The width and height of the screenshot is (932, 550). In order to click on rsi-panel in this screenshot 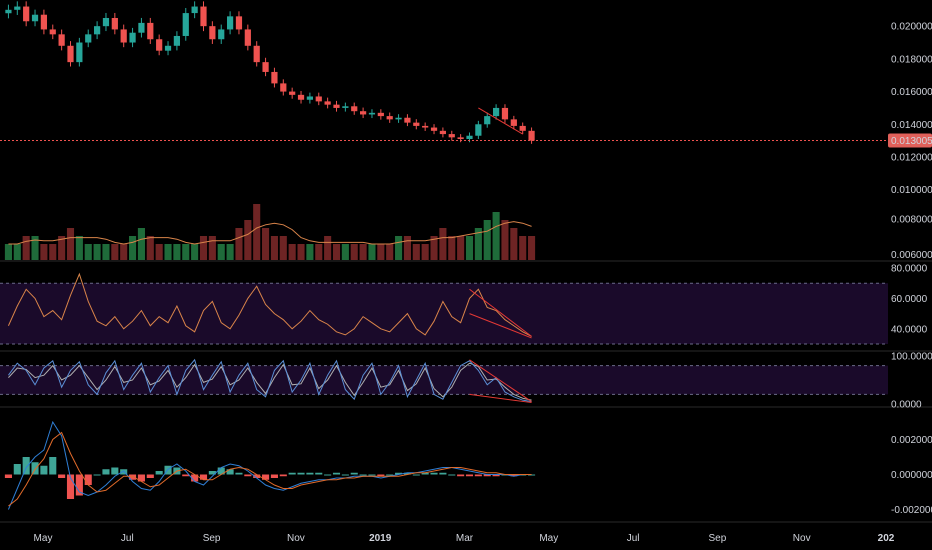, I will do `click(444, 308)`.